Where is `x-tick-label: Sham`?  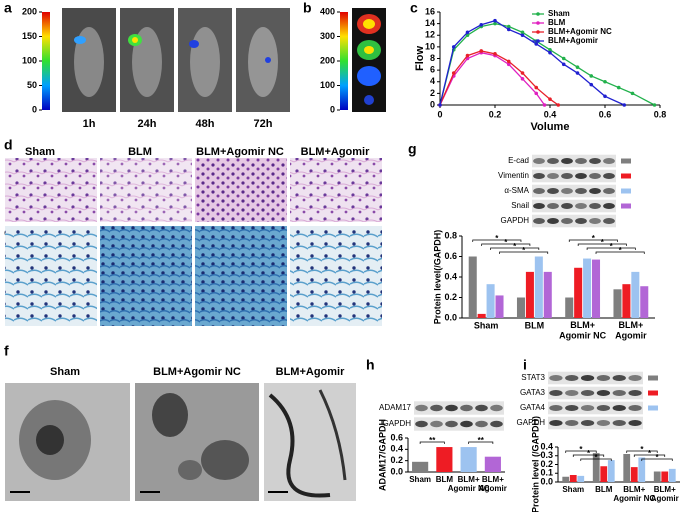 x-tick-label: Sham is located at coordinates (573, 489).